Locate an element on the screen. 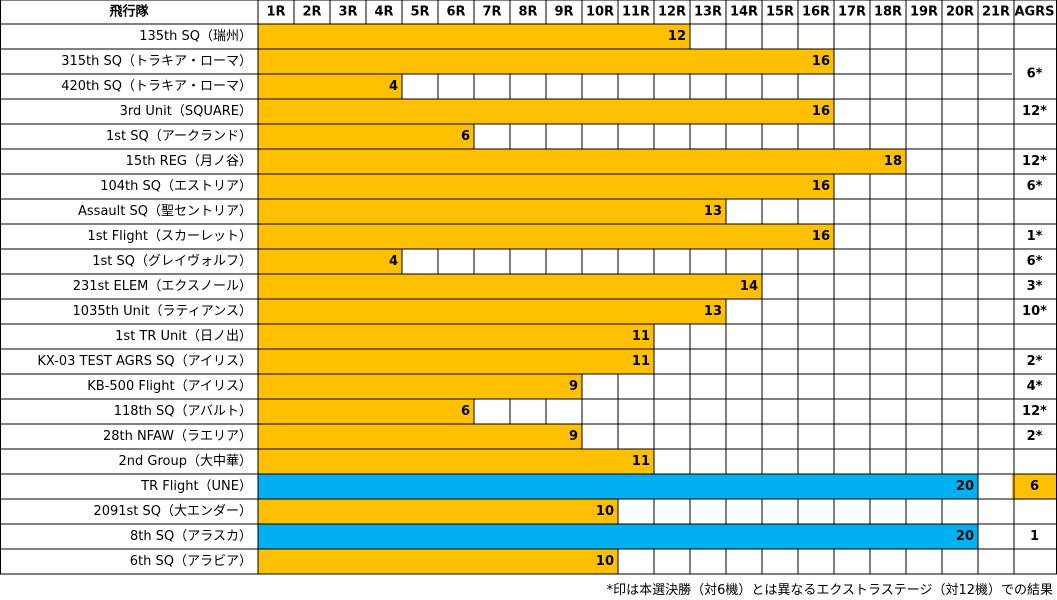 The width and height of the screenshot is (1057, 600). header-round: 17R is located at coordinates (852, 12).